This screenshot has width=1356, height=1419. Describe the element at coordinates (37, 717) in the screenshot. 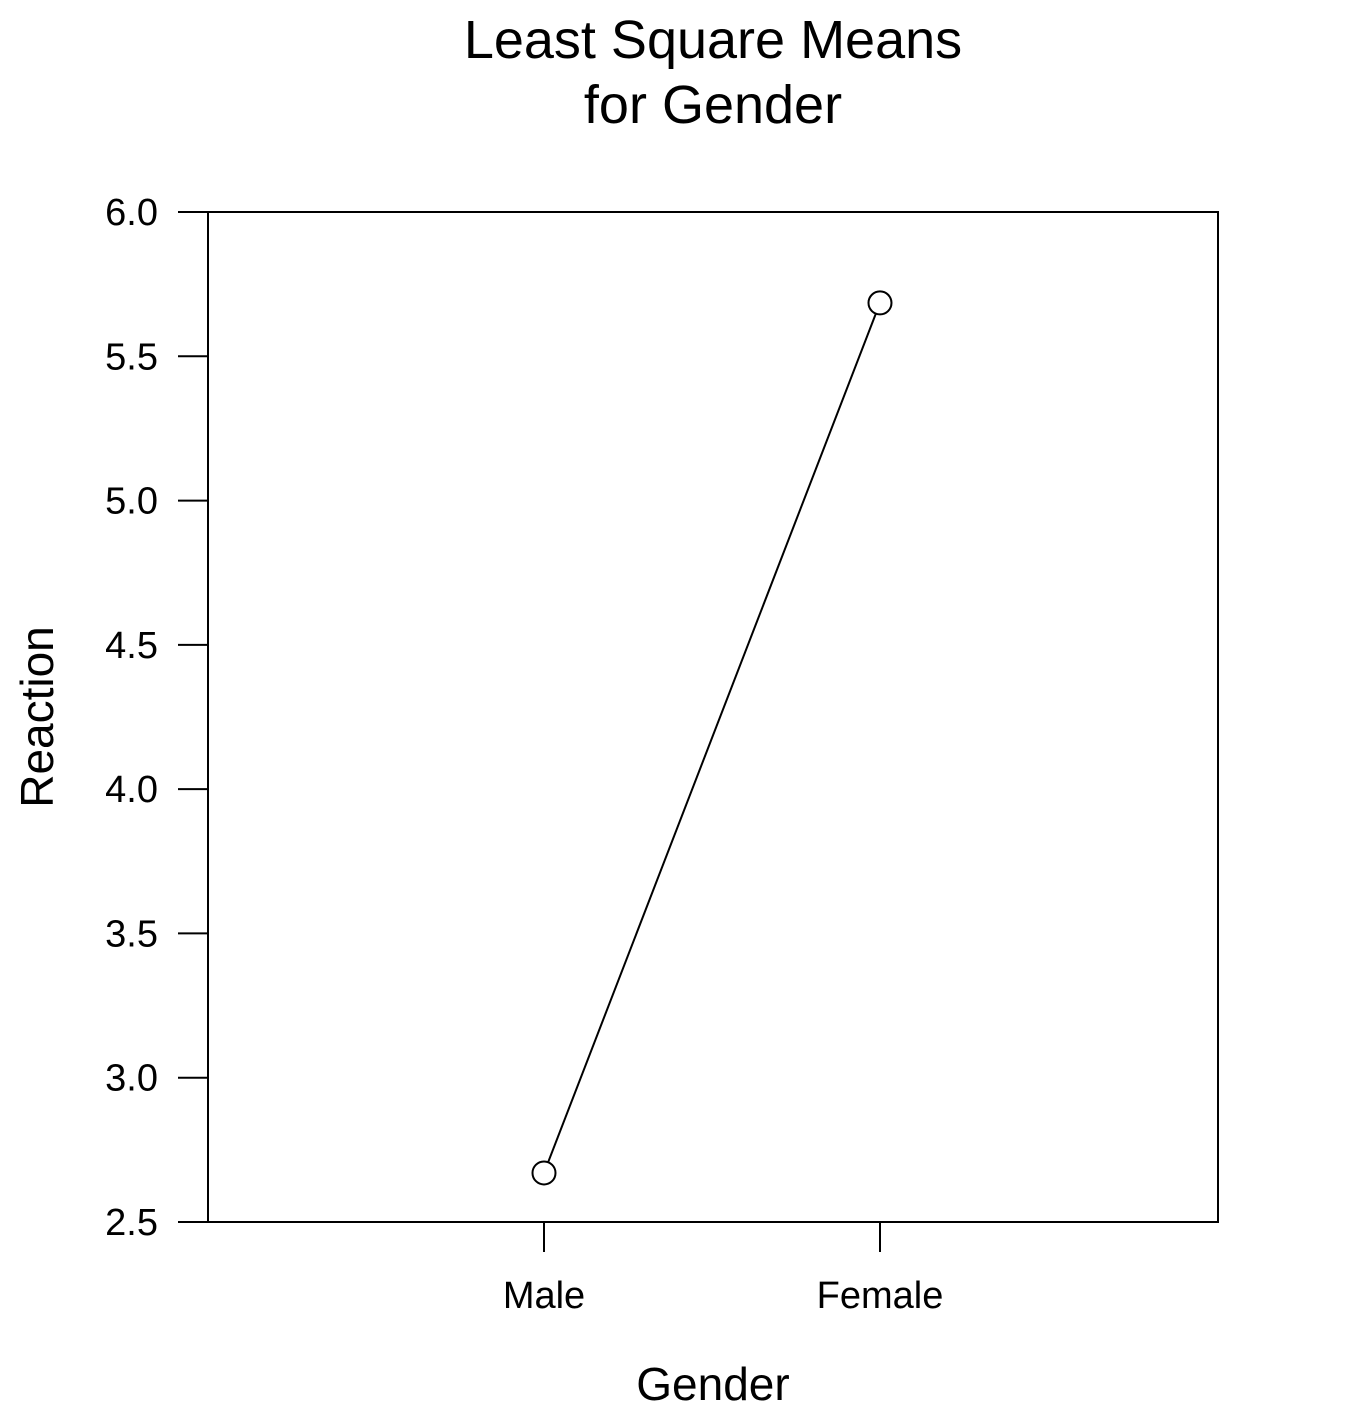

I see `y-axis-label: Reaction` at that location.